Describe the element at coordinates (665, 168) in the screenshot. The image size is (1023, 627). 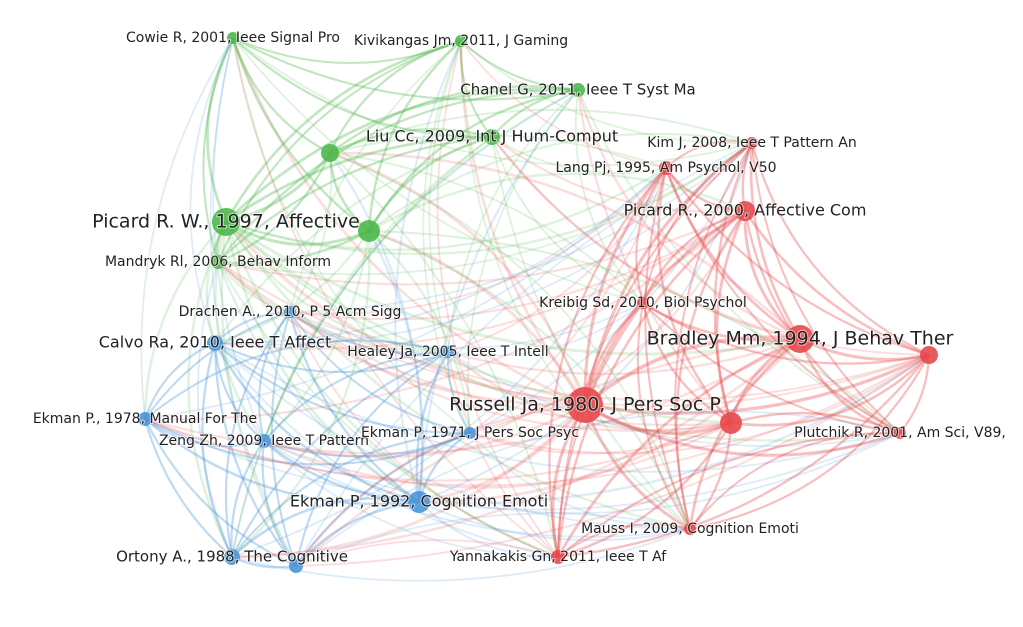
I see `node-label: Lang Pj, 1995, Am Psychol, V50` at that location.